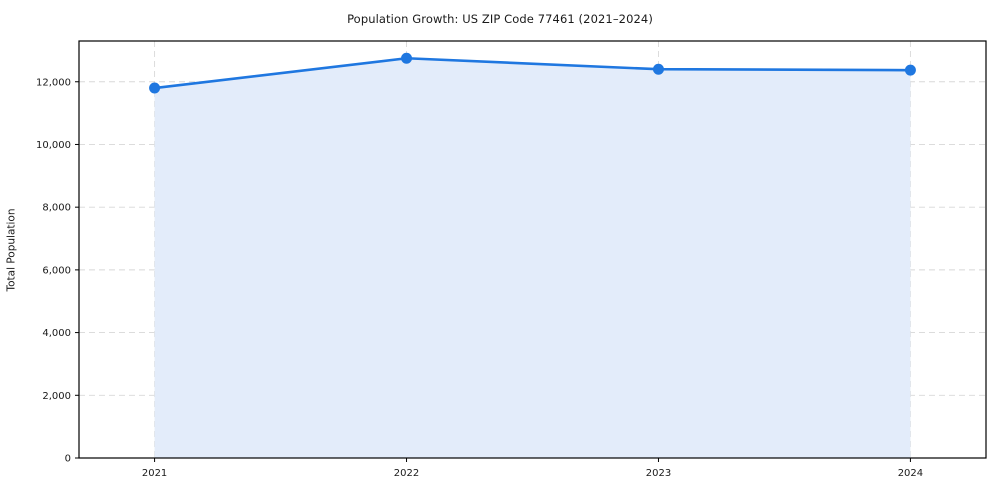 The width and height of the screenshot is (1000, 500). Describe the element at coordinates (658, 473) in the screenshot. I see `x-tick-label: 2023` at that location.